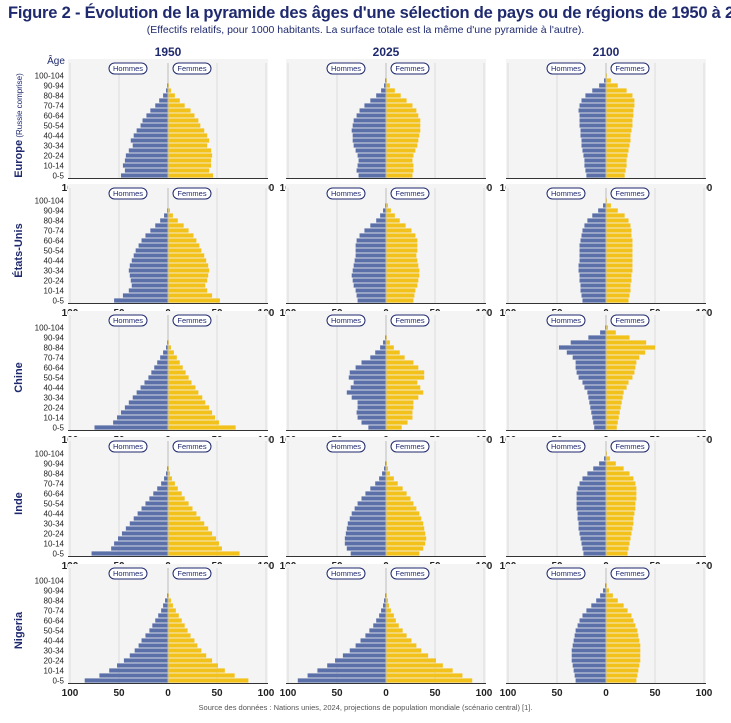 This screenshot has height=723, width=731. I want to click on men-pill-label: Hommes, so click(346, 68).